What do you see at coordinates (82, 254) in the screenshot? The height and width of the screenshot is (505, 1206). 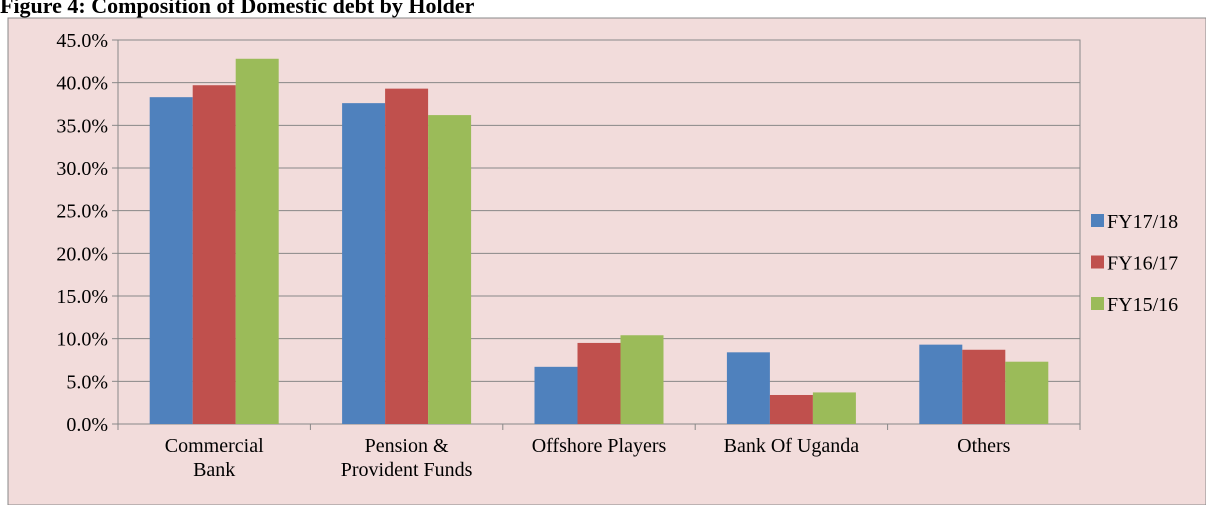 I see `y-tick-label: 20.0%` at bounding box center [82, 254].